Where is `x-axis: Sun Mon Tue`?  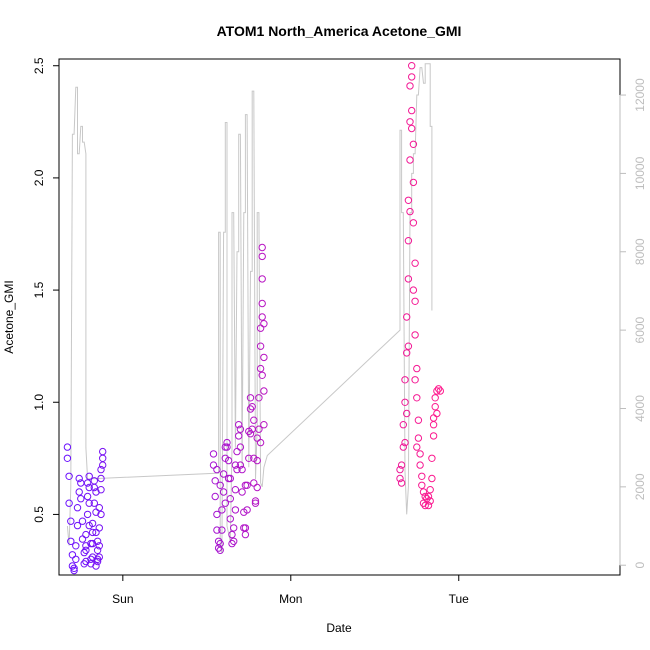 x-axis: Sun Mon Tue is located at coordinates (290, 590).